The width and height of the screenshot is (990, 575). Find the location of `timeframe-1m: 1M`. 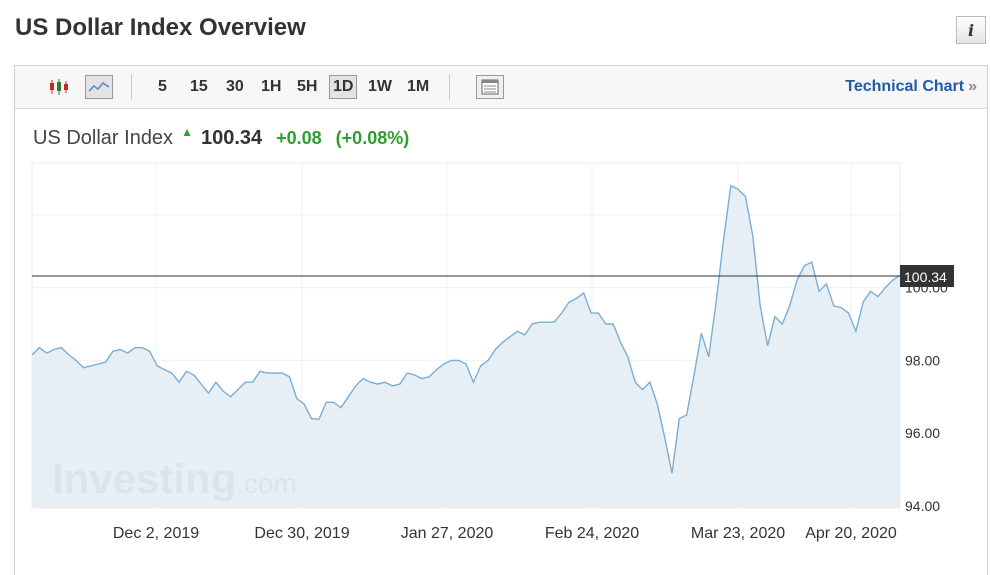

timeframe-1m: 1M is located at coordinates (418, 86).